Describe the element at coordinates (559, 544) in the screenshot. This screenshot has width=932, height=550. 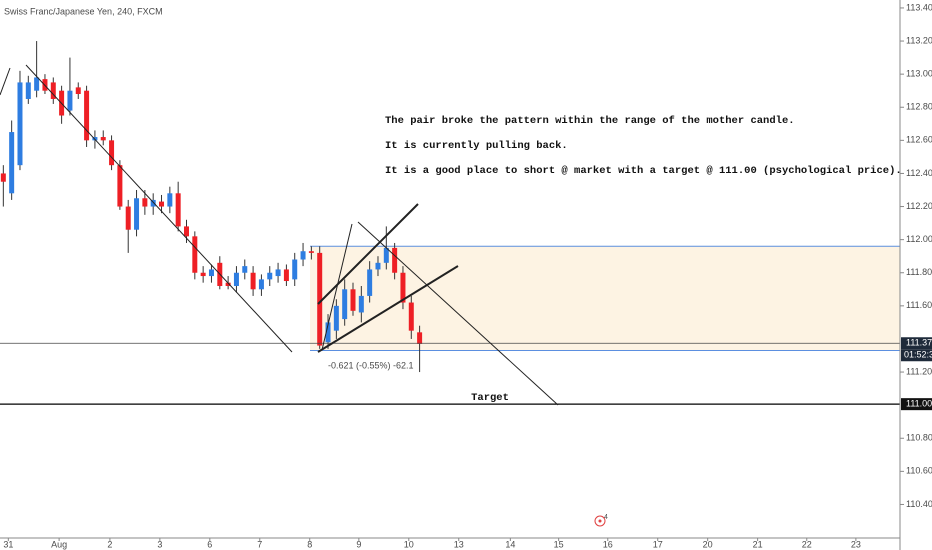
I see `x-tick-label: 15` at that location.